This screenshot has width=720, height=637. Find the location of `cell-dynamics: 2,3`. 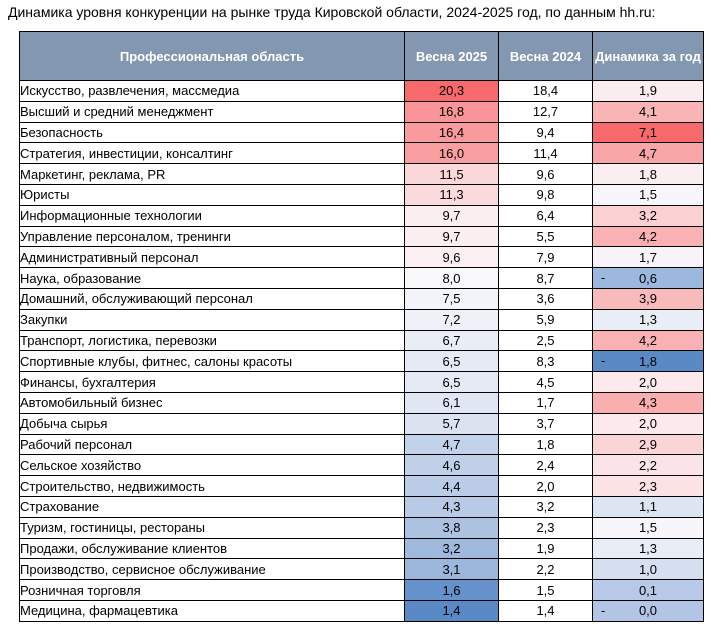

cell-dynamics: 2,3 is located at coordinates (648, 486).